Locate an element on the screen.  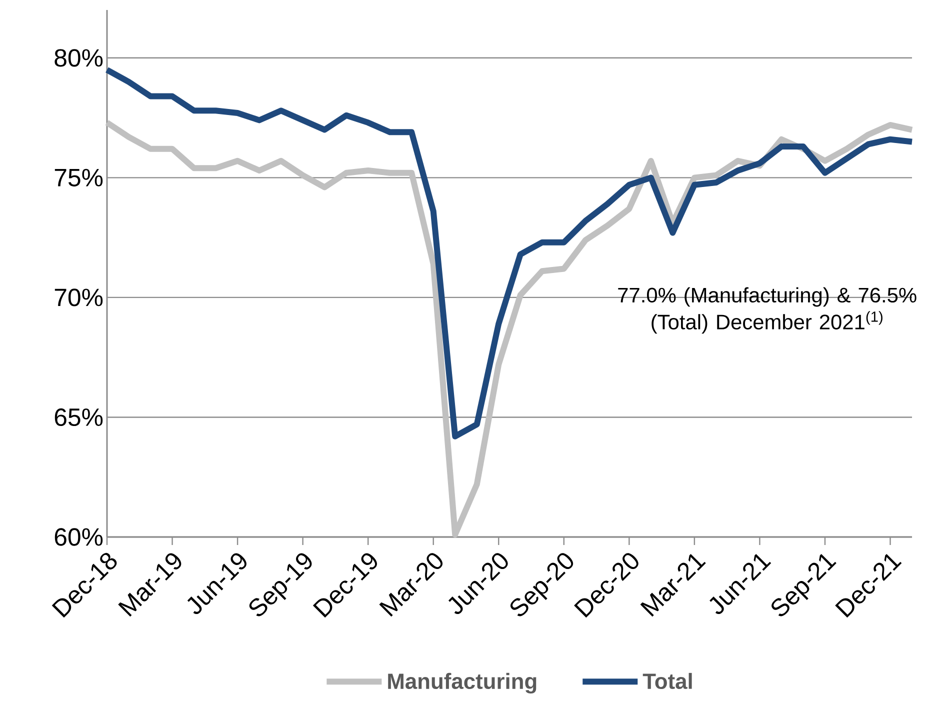
legend-label: Total is located at coordinates (667, 681).